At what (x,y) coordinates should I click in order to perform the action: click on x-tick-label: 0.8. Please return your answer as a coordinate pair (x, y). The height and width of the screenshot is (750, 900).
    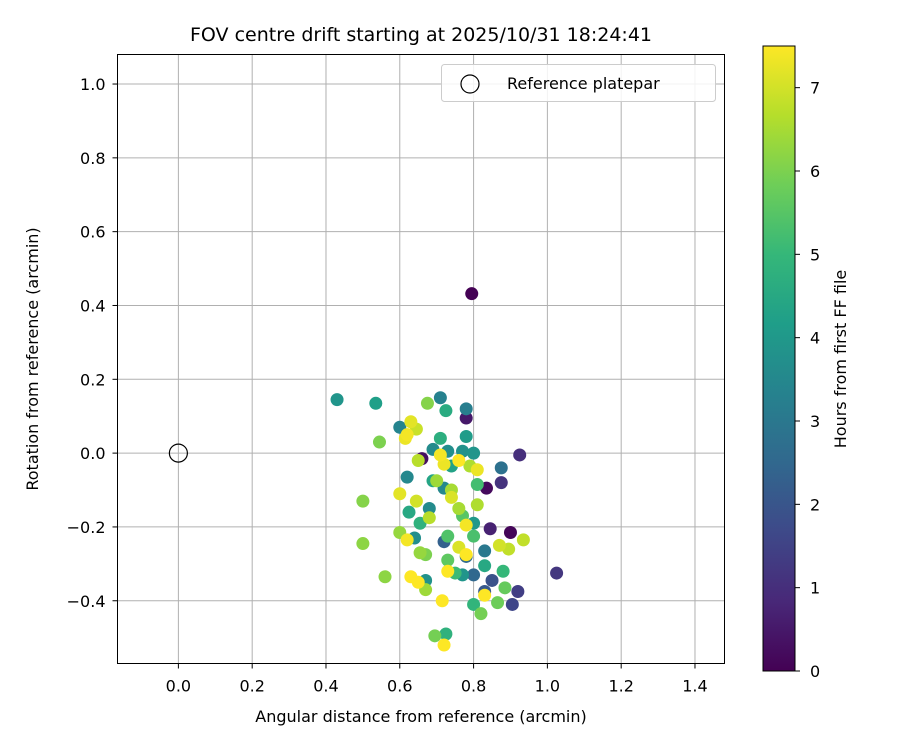
    Looking at the image, I should click on (473, 686).